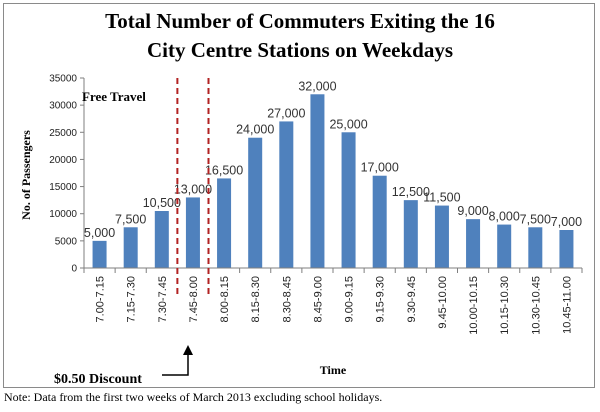 The height and width of the screenshot is (412, 600). I want to click on x-tick-label: 10.00-10.15, so click(474, 305).